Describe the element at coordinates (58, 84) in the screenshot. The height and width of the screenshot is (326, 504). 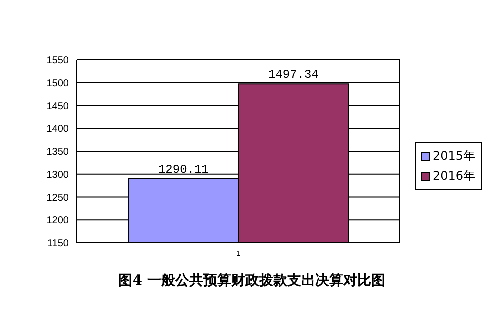
I see `y-tick-label: 1500` at that location.